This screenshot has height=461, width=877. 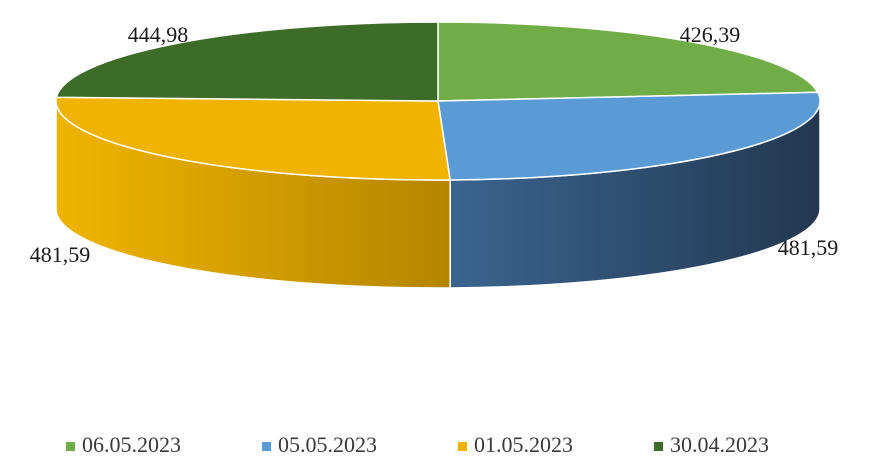 I want to click on legend-item-06.05.2023: 06.05.2023, so click(x=123, y=444).